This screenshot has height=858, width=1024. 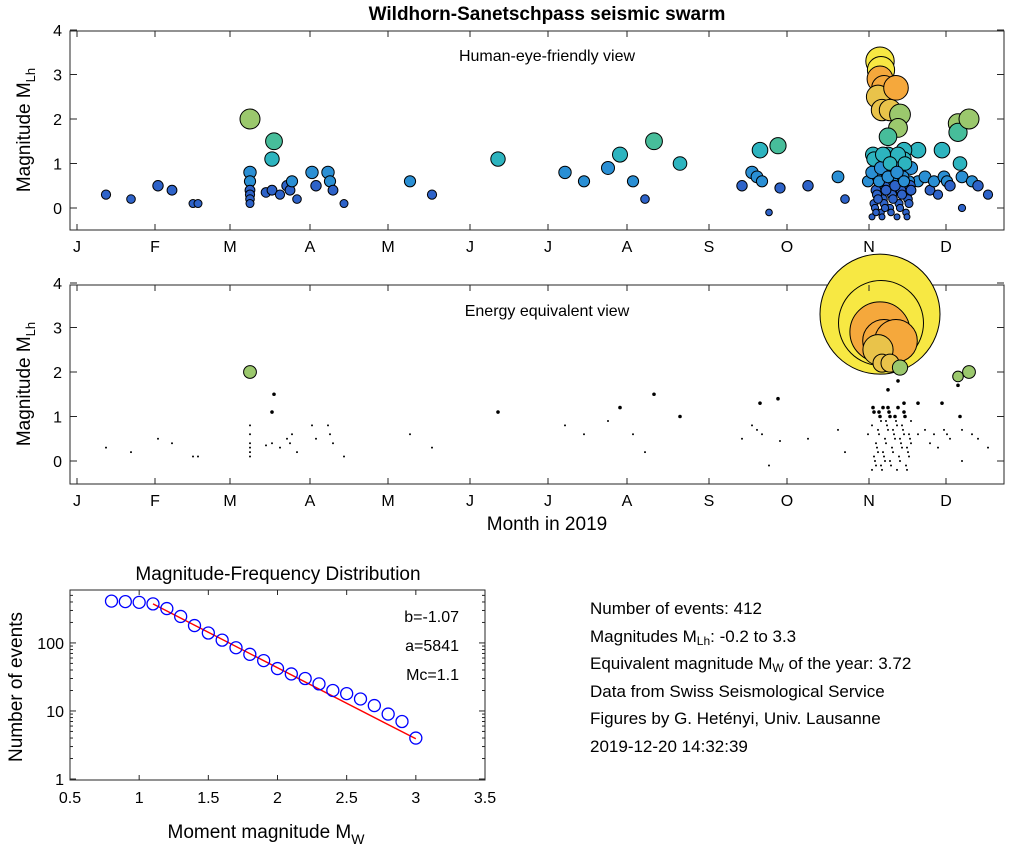 What do you see at coordinates (26, 130) in the screenshot?
I see `panel-1-y-label: Magnitude MLh` at bounding box center [26, 130].